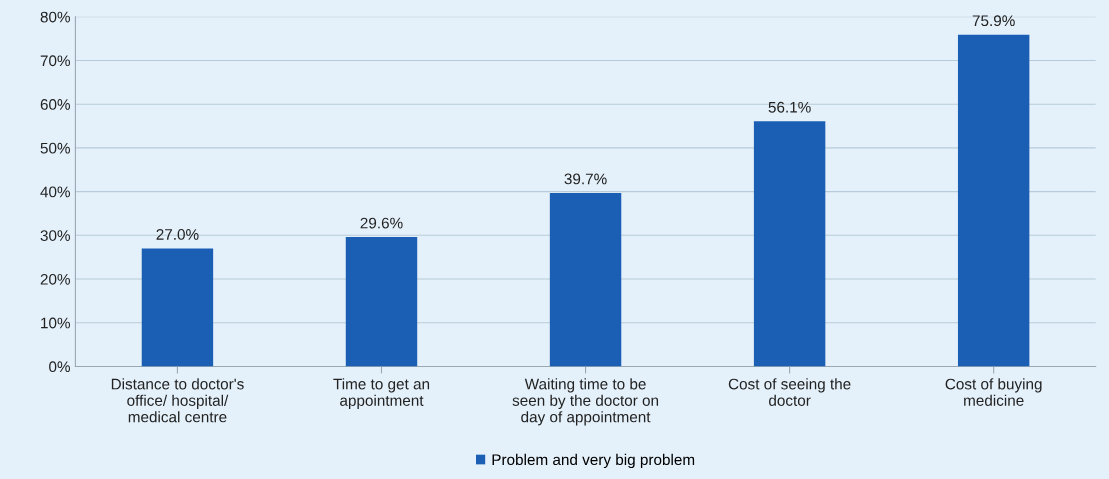 The image size is (1109, 479). Describe the element at coordinates (789, 107) in the screenshot. I see `data-label: 56.1%` at that location.